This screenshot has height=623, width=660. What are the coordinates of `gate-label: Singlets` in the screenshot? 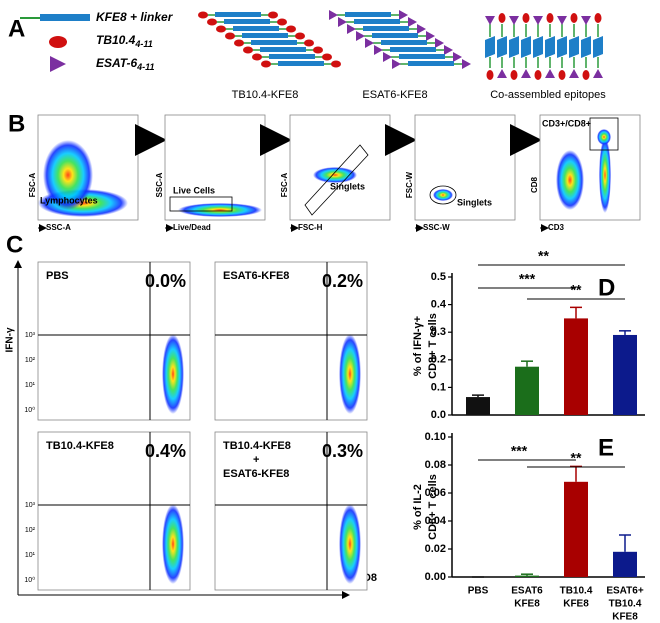 It's located at (347, 186).